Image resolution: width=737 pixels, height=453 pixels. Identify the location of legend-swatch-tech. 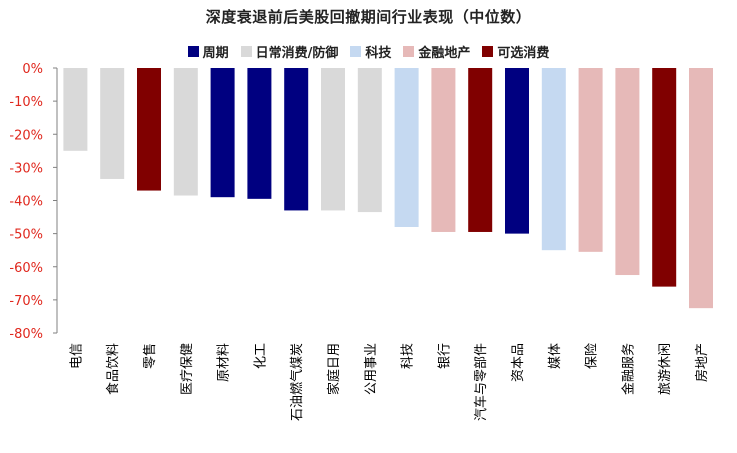
(356, 51).